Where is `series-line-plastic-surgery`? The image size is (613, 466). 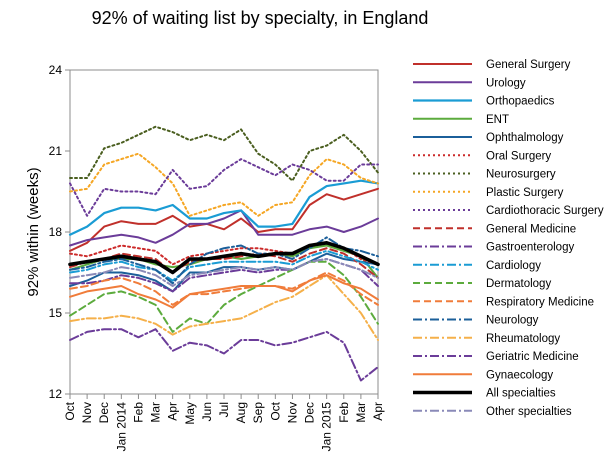
series-line-plastic-surgery is located at coordinates (224, 184).